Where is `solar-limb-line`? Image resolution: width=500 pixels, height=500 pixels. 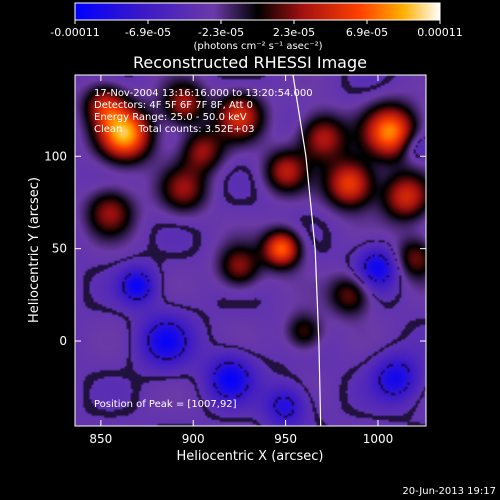
solar-limb-line is located at coordinates (307, 250).